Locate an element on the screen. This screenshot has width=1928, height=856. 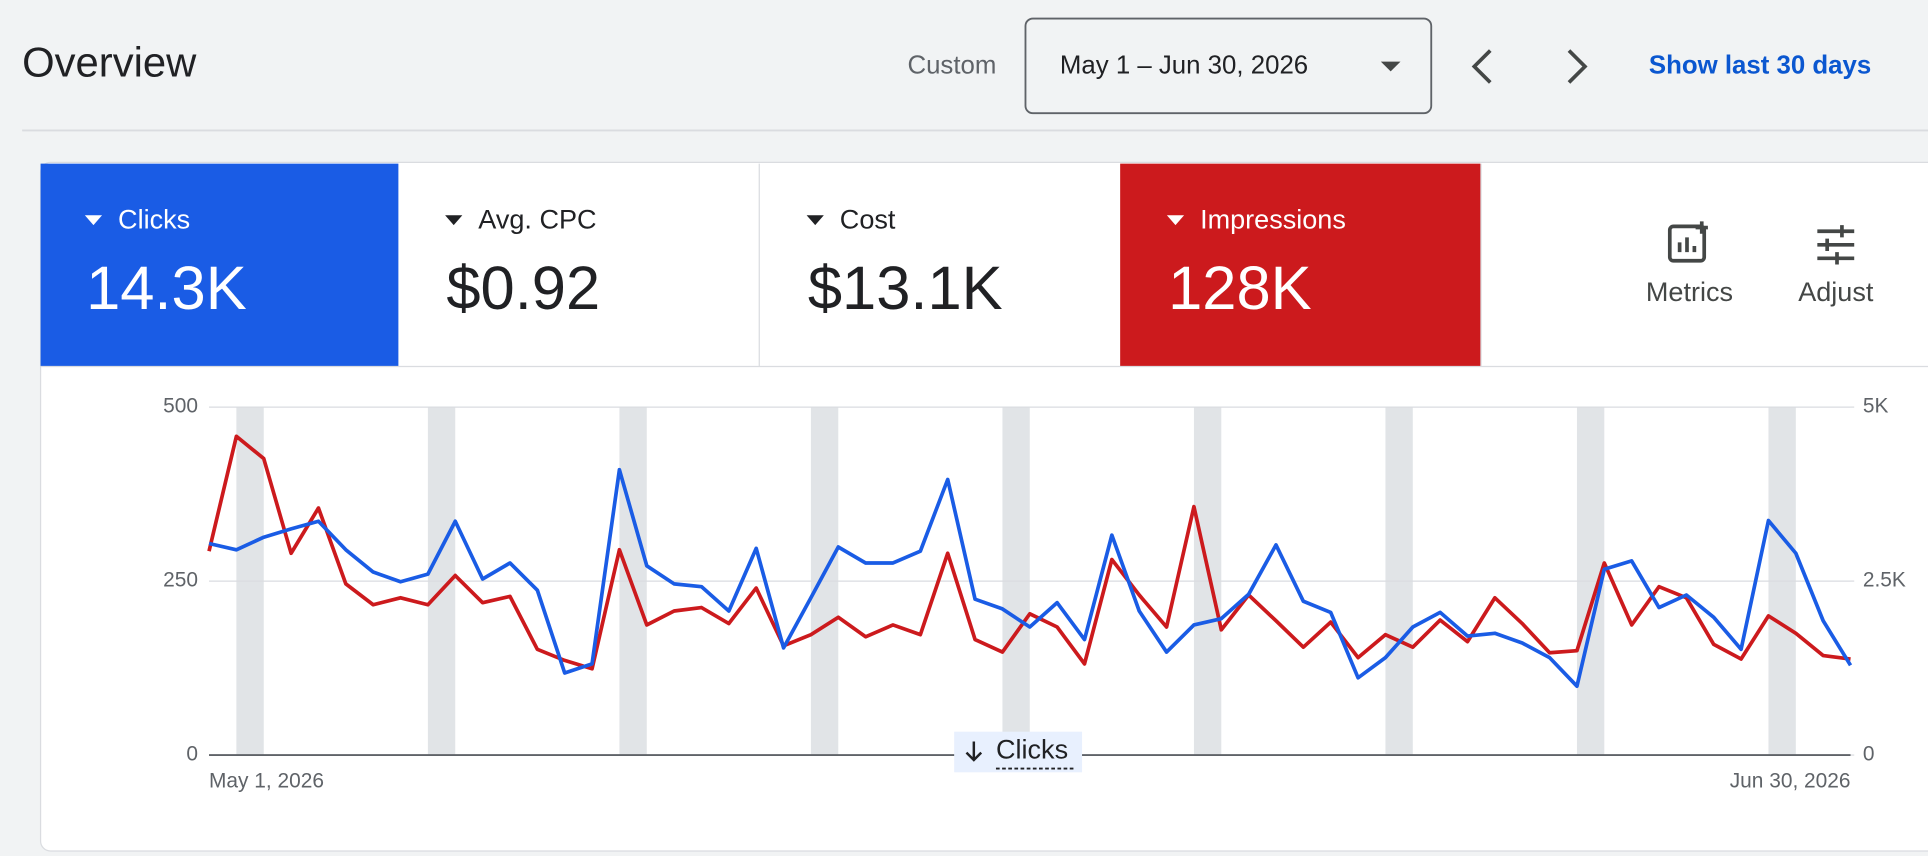
next-button is located at coordinates (1577, 66).